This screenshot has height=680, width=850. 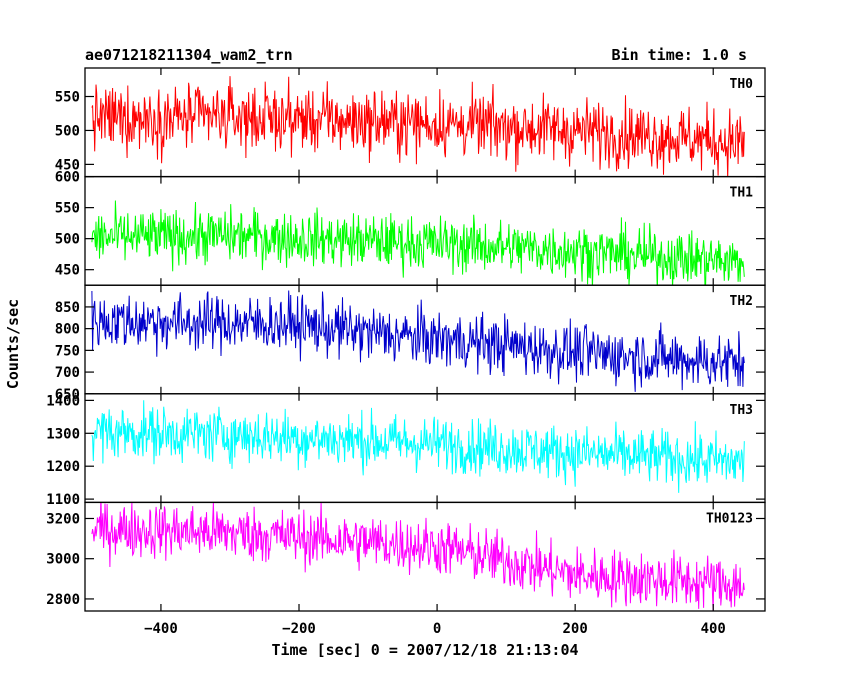 What do you see at coordinates (741, 410) in the screenshot?
I see `panel-label-th3: TH3` at bounding box center [741, 410].